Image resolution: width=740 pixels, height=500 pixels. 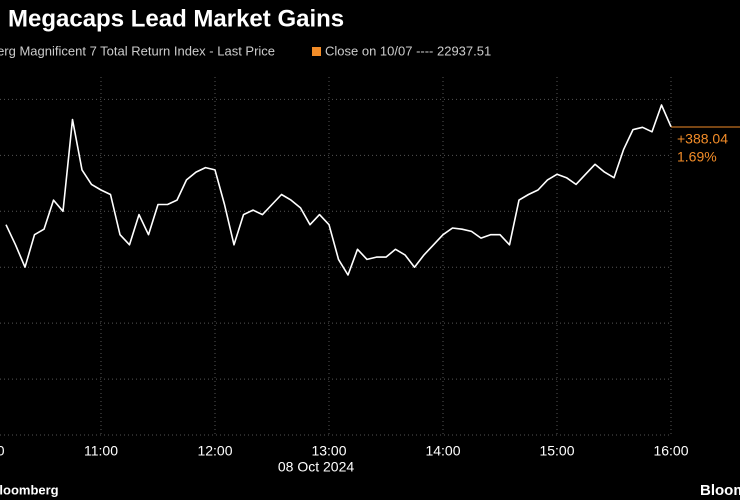 I want to click on legend-swatch, so click(x=316, y=51).